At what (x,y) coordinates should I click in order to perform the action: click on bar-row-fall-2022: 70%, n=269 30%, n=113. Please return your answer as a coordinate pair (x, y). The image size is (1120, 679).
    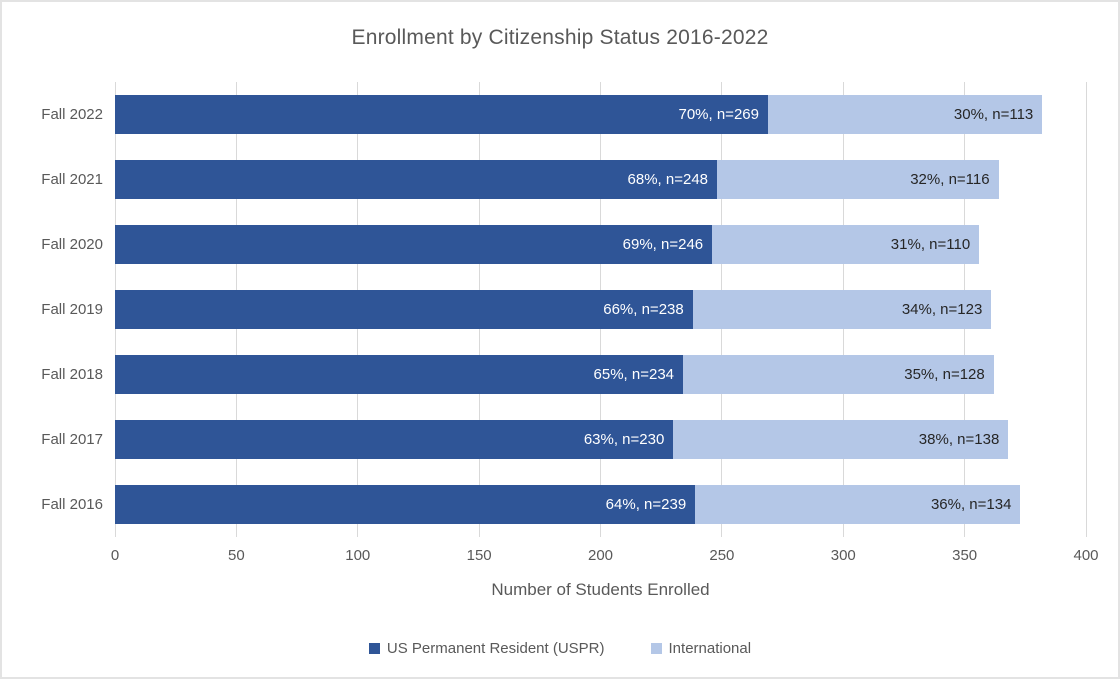
    Looking at the image, I should click on (600, 114).